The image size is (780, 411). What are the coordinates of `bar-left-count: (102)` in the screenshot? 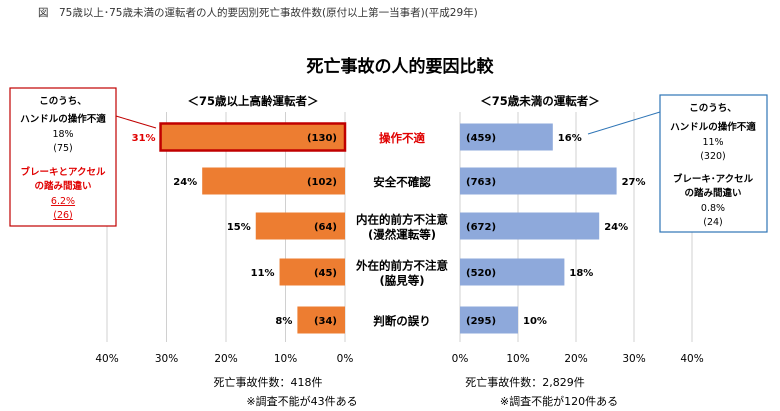 It's located at (322, 182).